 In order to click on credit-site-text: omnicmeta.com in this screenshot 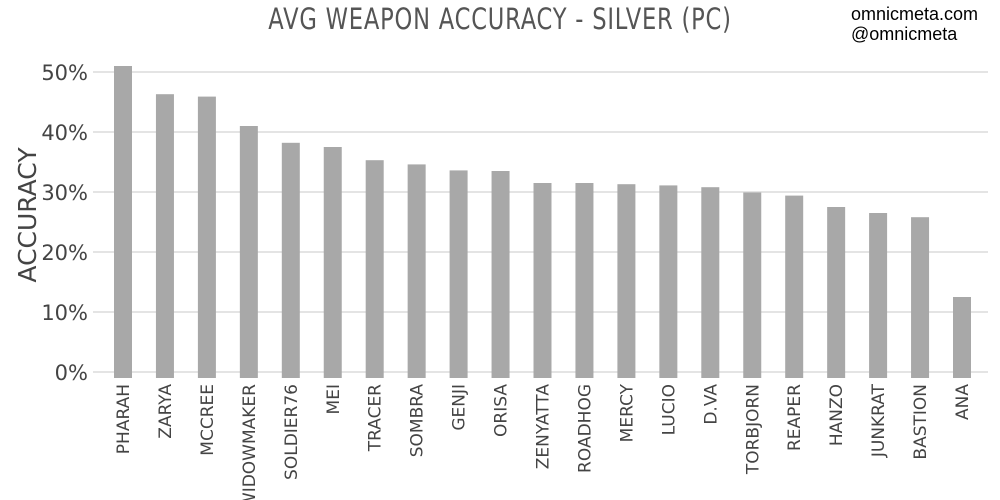, I will do `click(915, 14)`.